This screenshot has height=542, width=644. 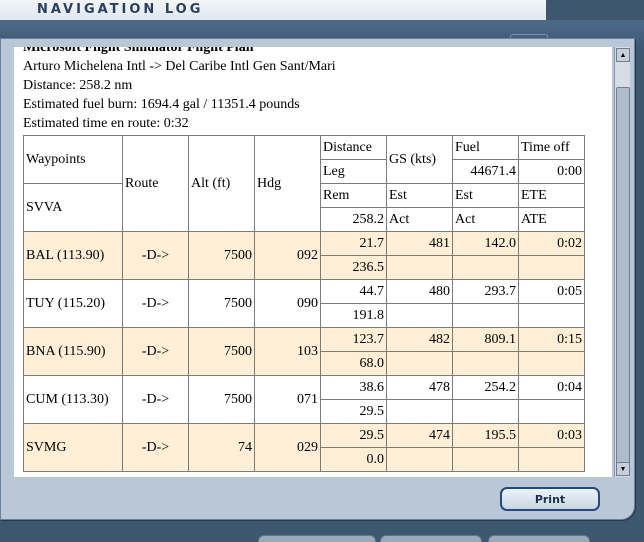 What do you see at coordinates (419, 159) in the screenshot?
I see `header-gs: GS (kts)` at bounding box center [419, 159].